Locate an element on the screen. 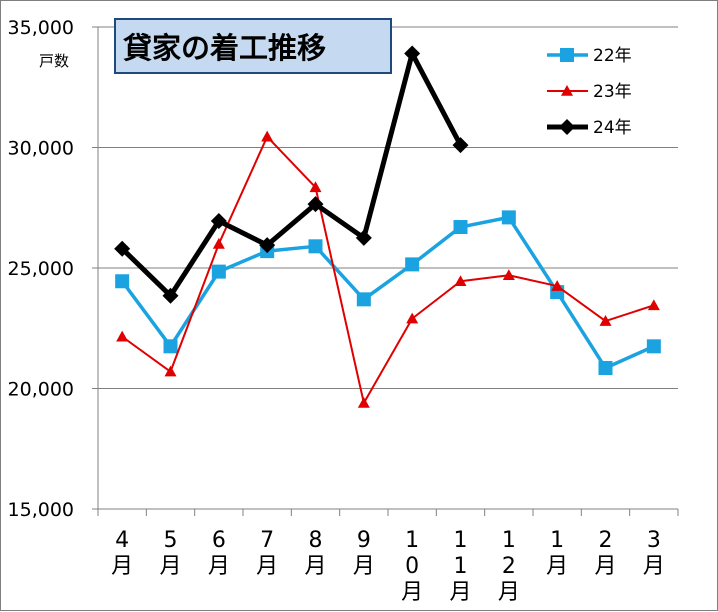 This screenshot has height=612, width=718. legend-label: 22年 is located at coordinates (612, 56).